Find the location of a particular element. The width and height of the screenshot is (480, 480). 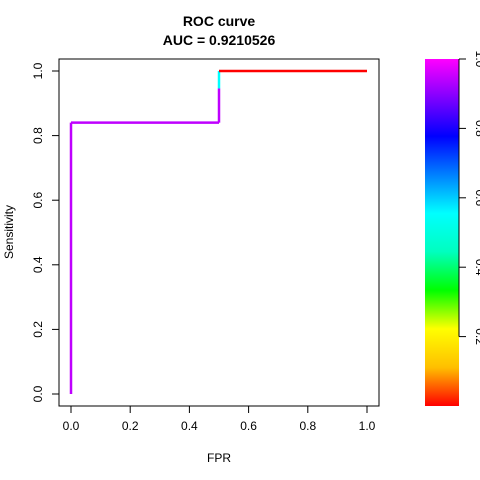

x-tick-label: 1.0 is located at coordinates (367, 426).